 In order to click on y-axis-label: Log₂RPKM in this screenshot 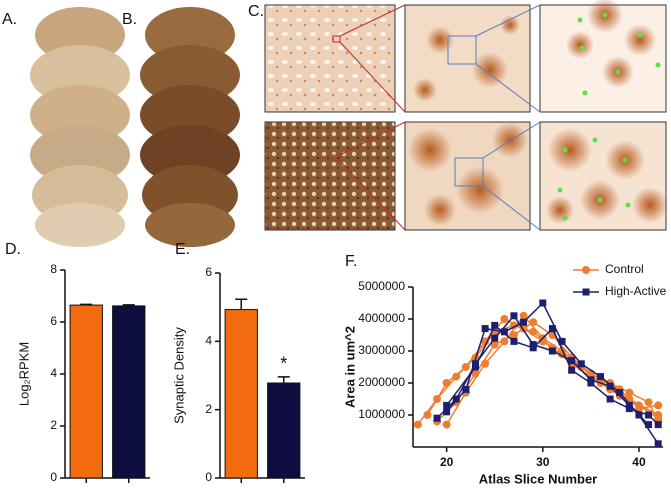, I will do `click(23, 374)`.